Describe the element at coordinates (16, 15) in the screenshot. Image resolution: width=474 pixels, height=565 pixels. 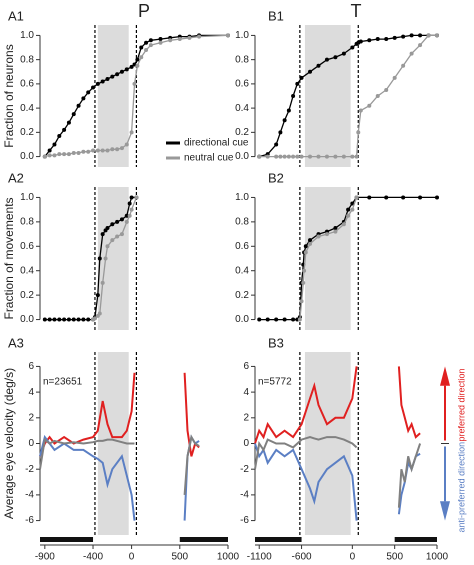
I see `panel-label: A1` at that location.